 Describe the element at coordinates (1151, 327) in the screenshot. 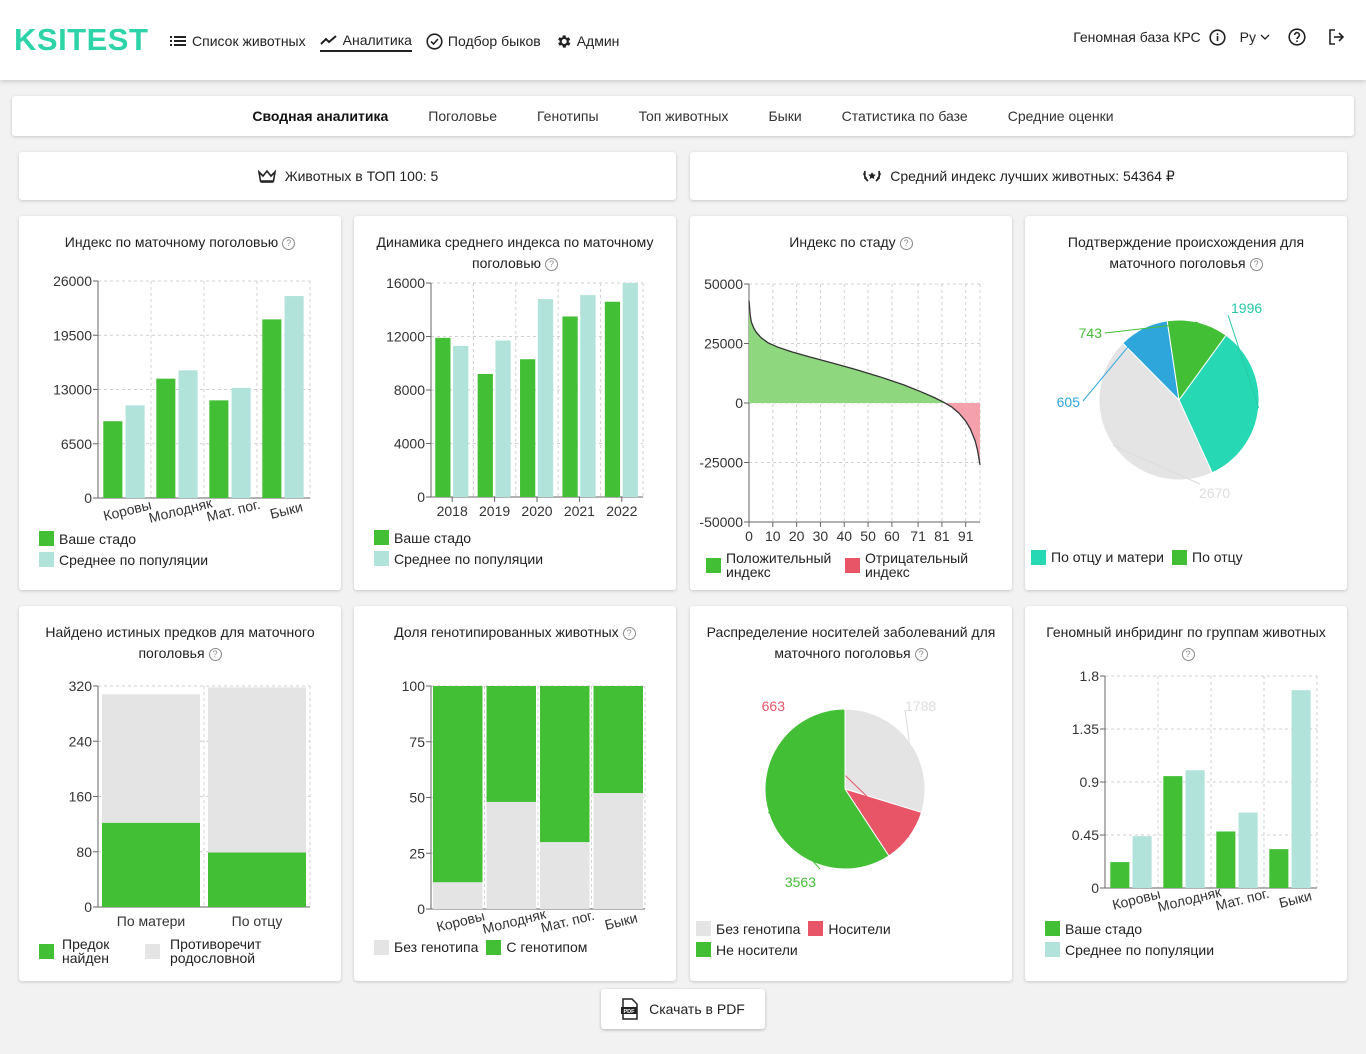

I see `pie-leader-line` at that location.